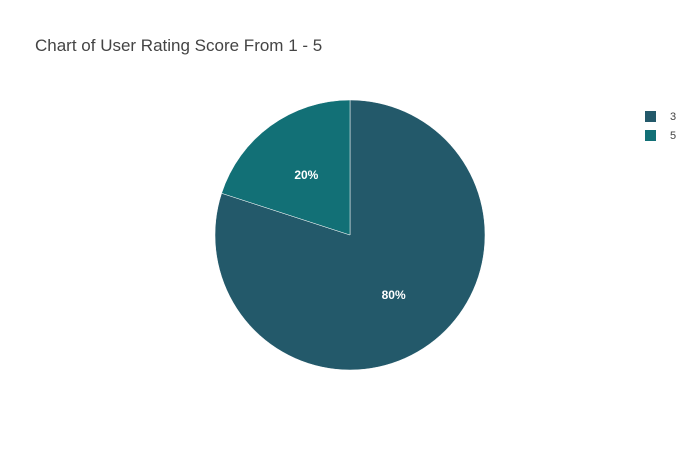 The image size is (700, 450). What do you see at coordinates (660, 116) in the screenshot?
I see `legend-item-3: 3` at bounding box center [660, 116].